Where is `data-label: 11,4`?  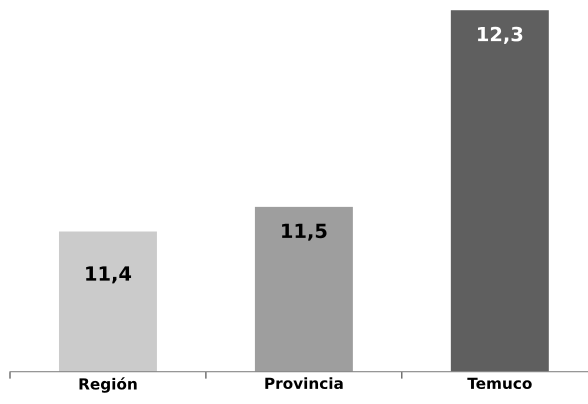 data-label: 11,4 is located at coordinates (109, 275).